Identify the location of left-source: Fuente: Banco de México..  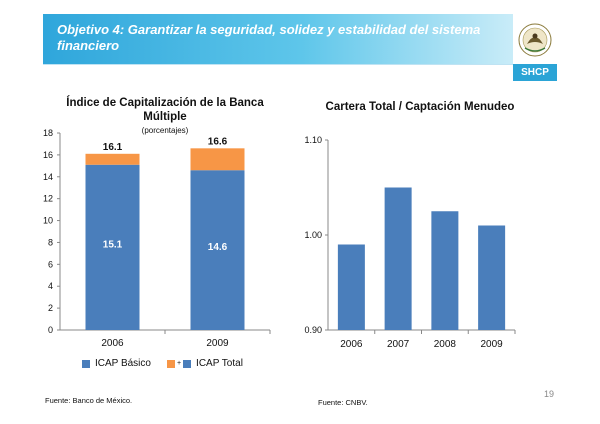
(89, 400).